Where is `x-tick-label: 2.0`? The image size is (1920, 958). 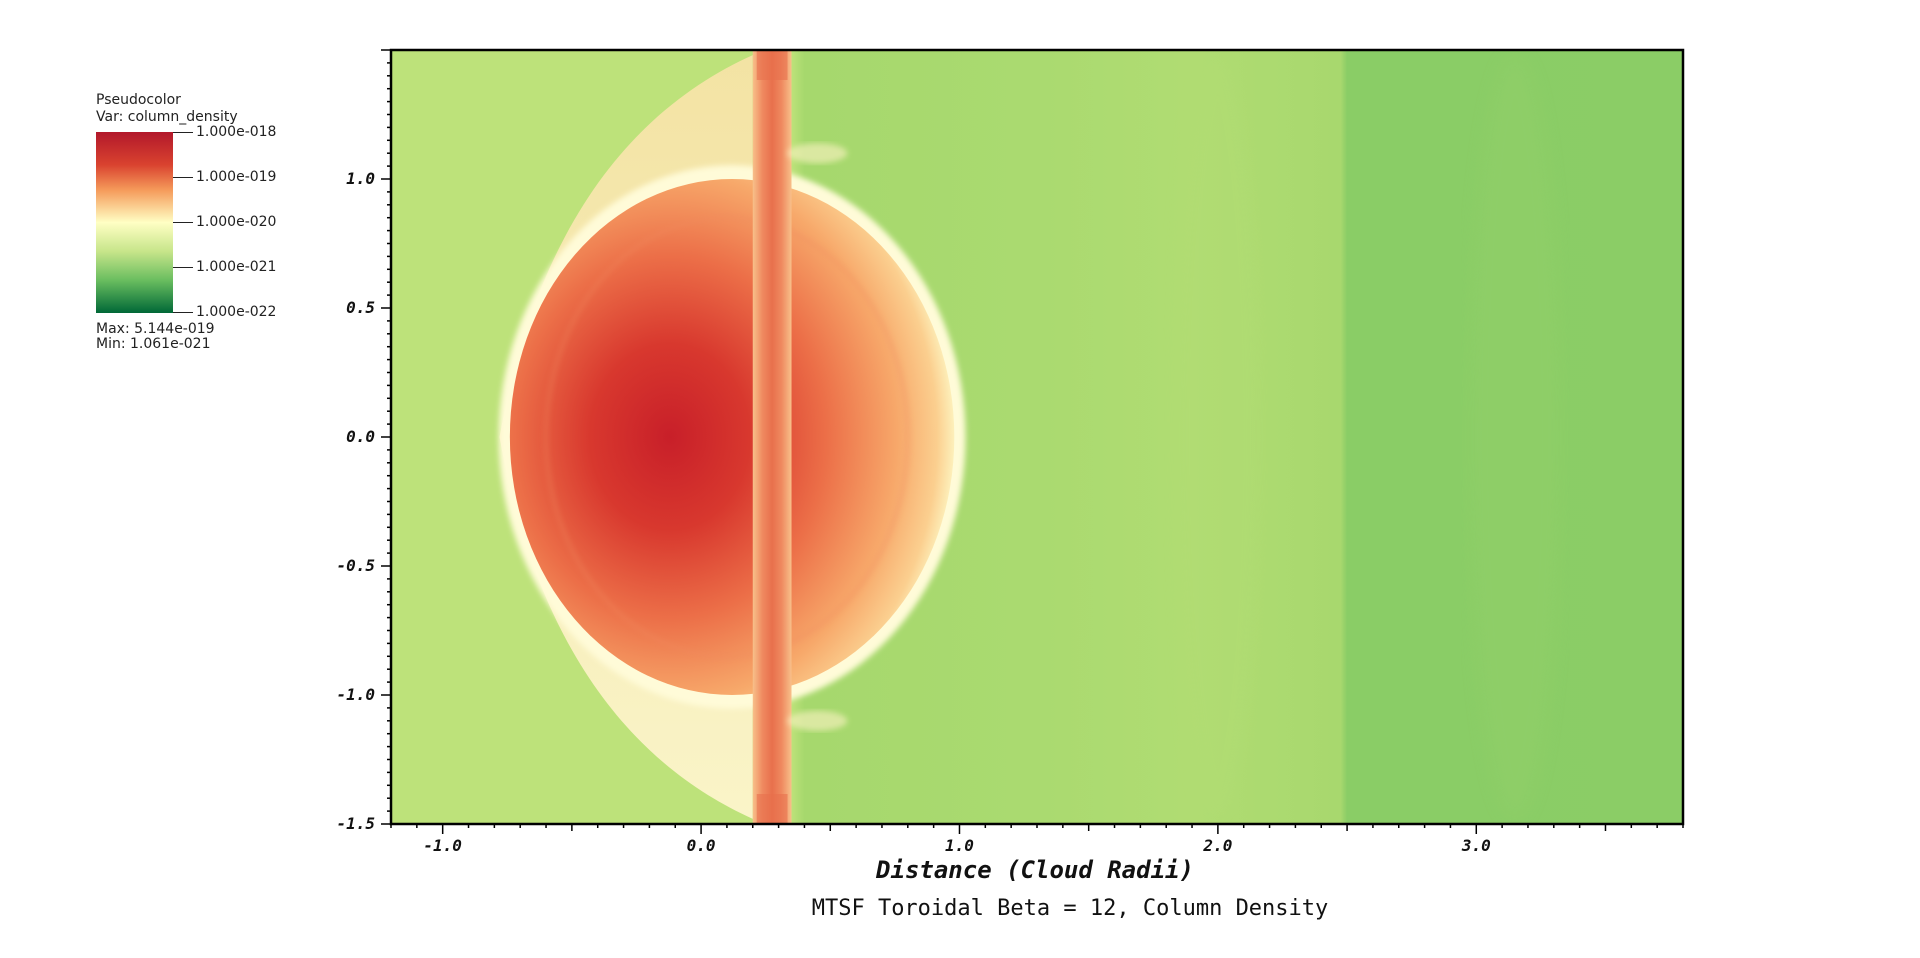 x-tick-label: 2.0 is located at coordinates (1217, 845).